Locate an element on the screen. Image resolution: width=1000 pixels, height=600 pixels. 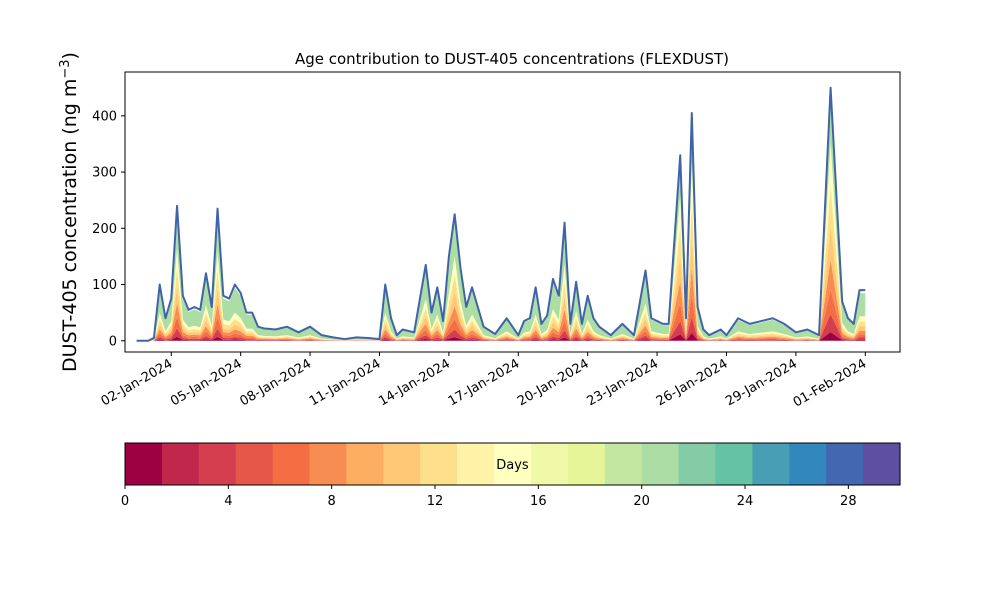
x-tick-label: 05-Jan-2024 is located at coordinates (206, 382).